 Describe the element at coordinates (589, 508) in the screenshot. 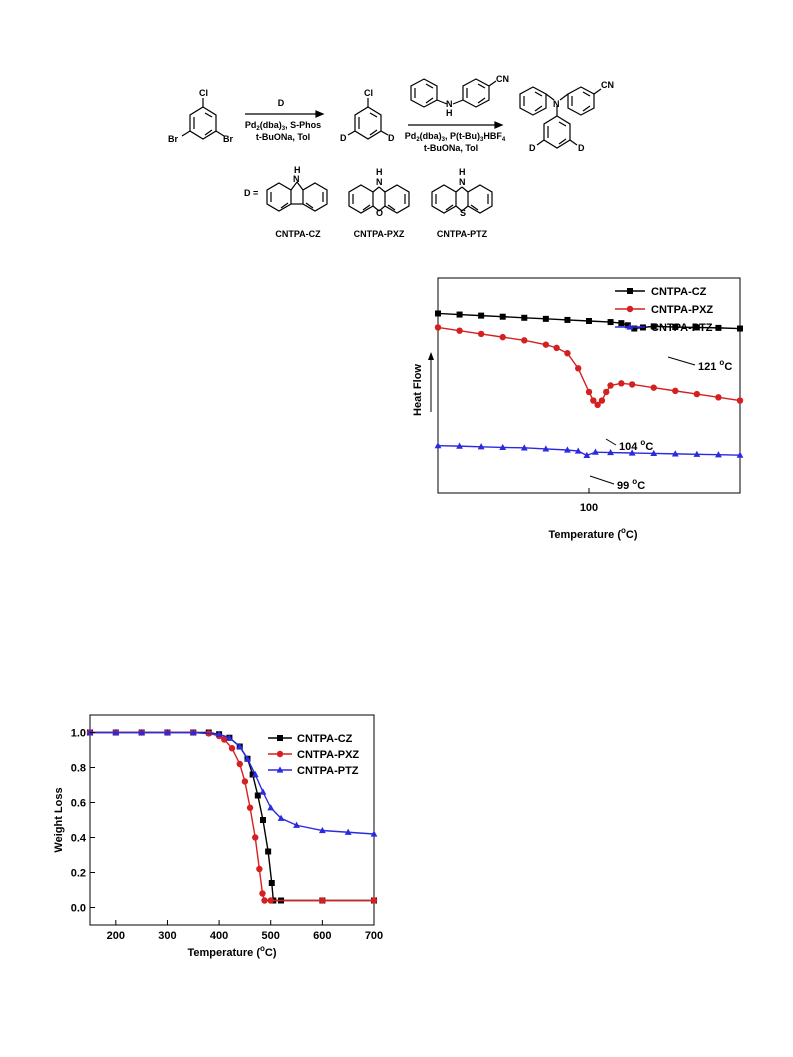

I see `x-tick-label: 100` at that location.